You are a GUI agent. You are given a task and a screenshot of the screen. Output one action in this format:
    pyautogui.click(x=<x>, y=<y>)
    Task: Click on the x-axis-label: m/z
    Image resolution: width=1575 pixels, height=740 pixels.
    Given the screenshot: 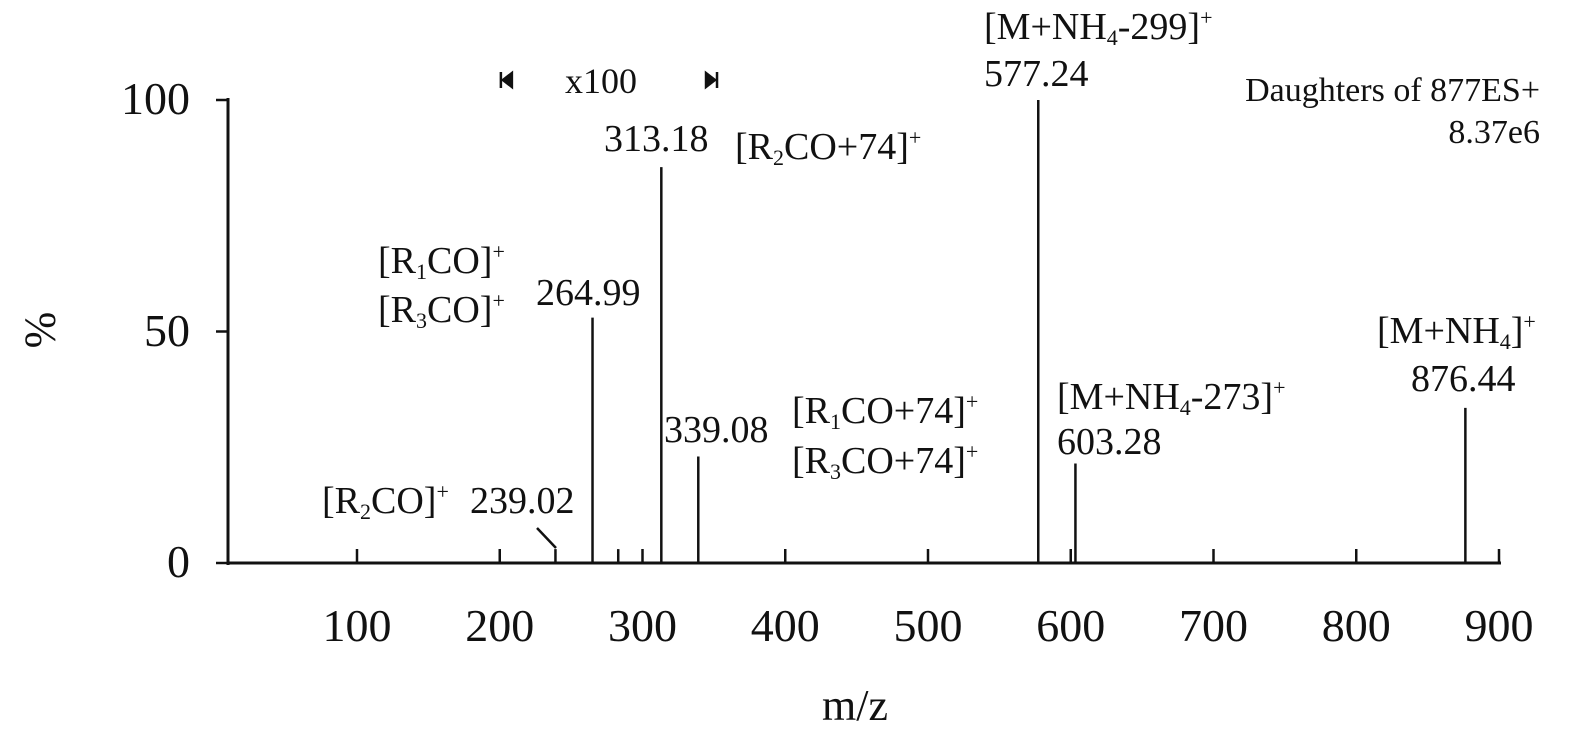 What is the action you would take?
    pyautogui.click(x=855, y=705)
    